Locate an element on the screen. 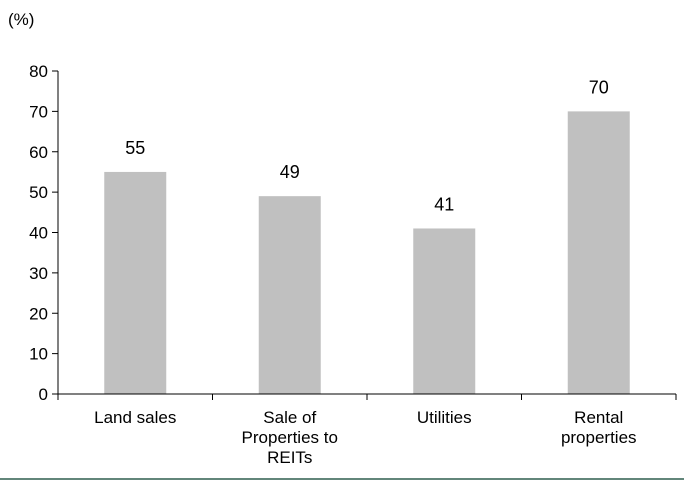  category-label: Utilities is located at coordinates (444, 417).